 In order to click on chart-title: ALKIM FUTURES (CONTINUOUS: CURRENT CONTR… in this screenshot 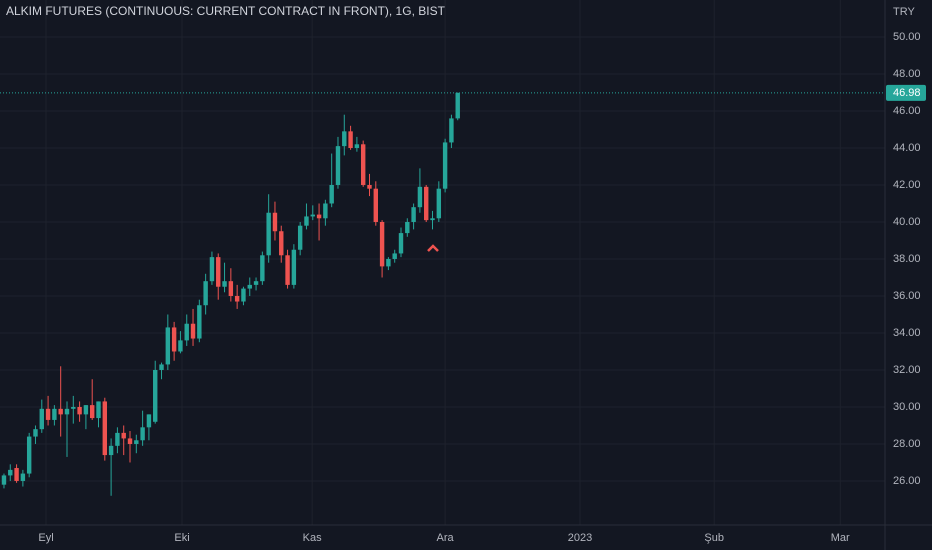, I will do `click(226, 11)`.